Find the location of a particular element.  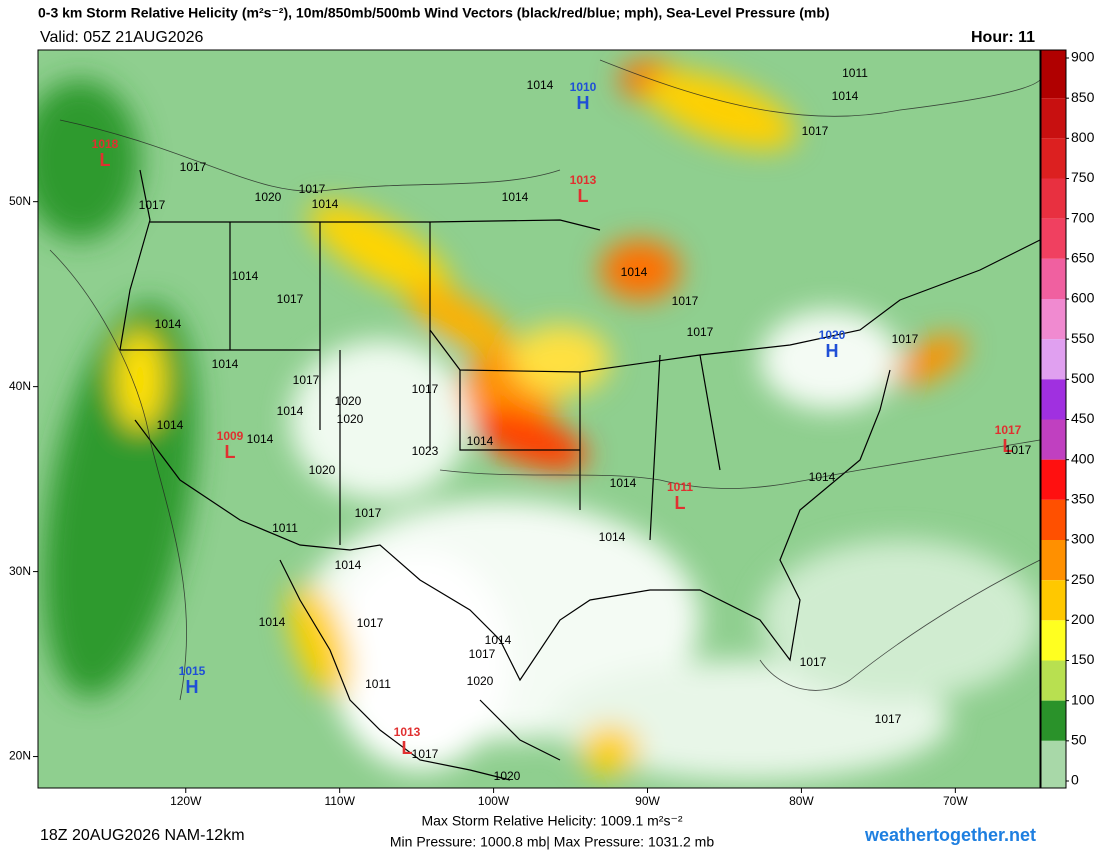

pressure-value: 1010 is located at coordinates (583, 87).